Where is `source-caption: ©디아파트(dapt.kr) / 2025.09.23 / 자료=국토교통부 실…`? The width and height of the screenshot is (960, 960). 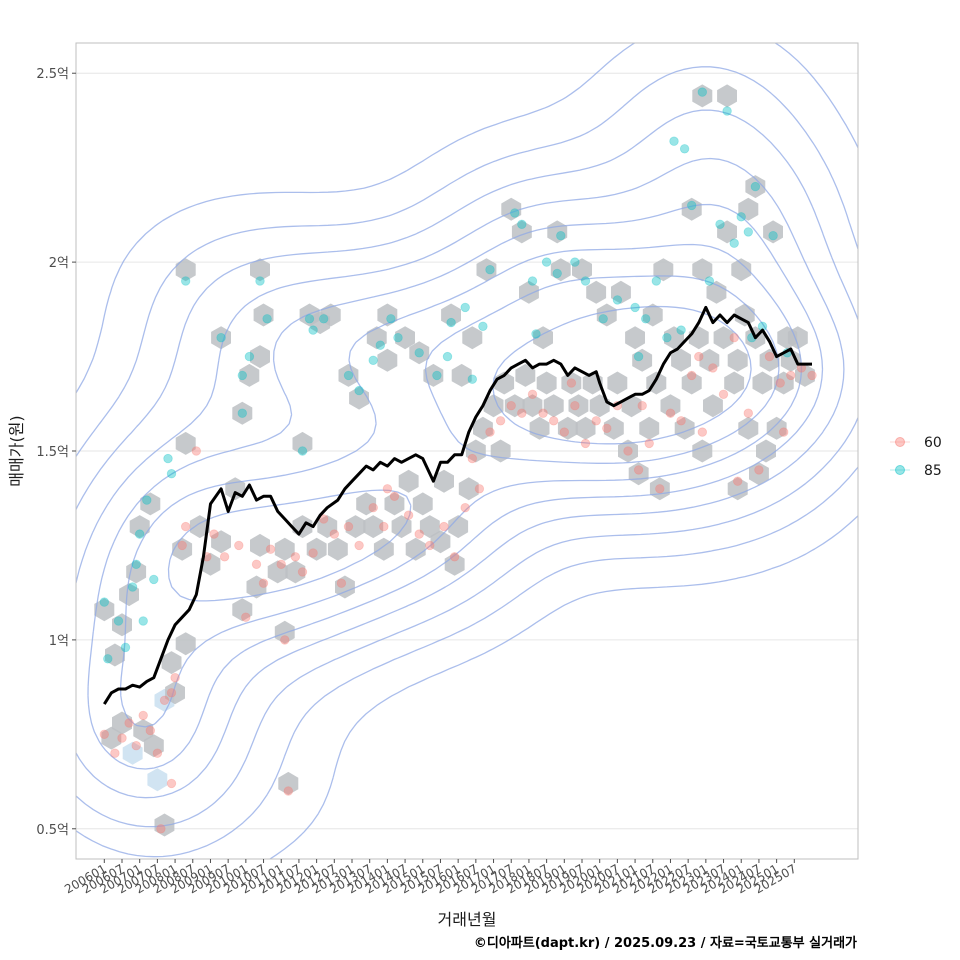
source-caption: ©디아파트(dapt.kr) / 2025.09.23 / 자료=국토교통부 실… is located at coordinates (665, 943).